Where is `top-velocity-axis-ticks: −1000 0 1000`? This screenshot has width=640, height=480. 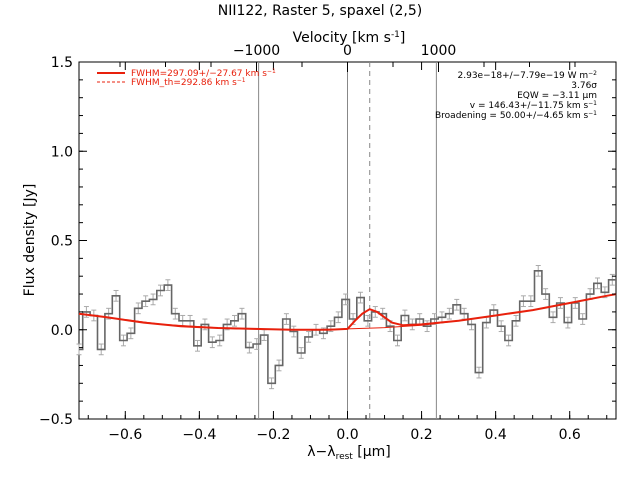
top-velocity-axis-ticks: −1000 0 1000 is located at coordinates (347, 57).